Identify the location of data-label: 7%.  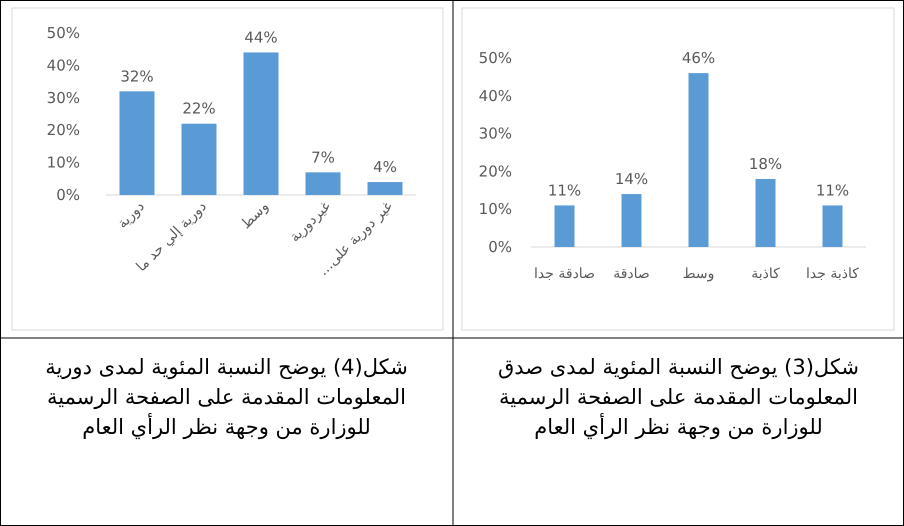
(323, 157).